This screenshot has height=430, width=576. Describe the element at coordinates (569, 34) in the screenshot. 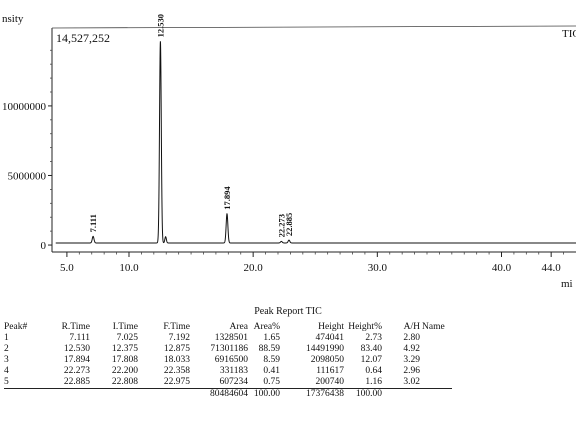

I see `tic-label: TIC` at that location.